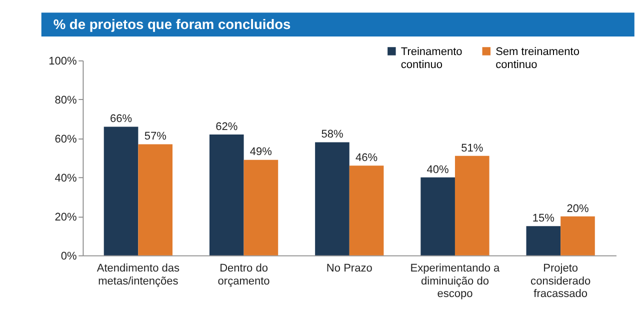 The height and width of the screenshot is (336, 639). I want to click on x-tick-label: Dentro do orçamento, so click(244, 275).